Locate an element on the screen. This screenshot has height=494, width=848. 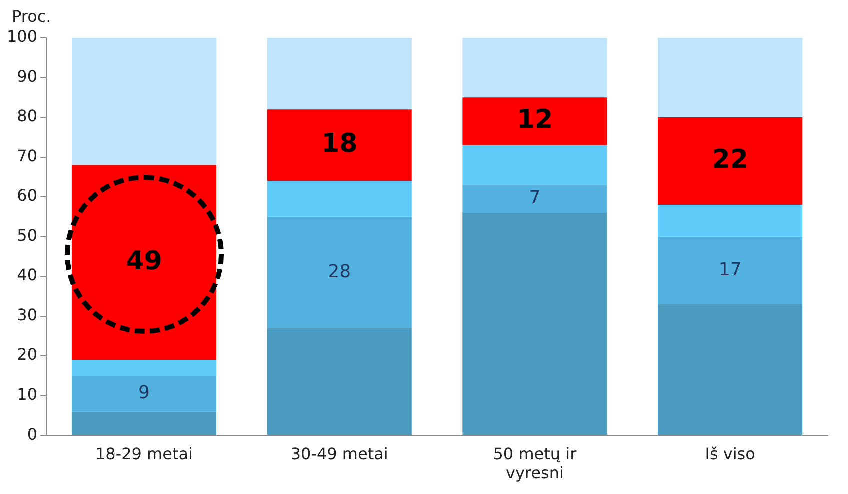
y-tick-label: 100 is located at coordinates (22, 36).